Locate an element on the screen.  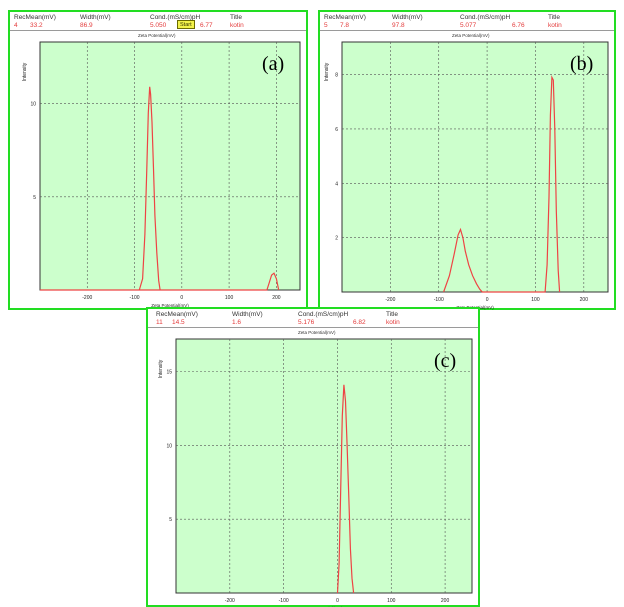
width-value: 86.9 is located at coordinates (86, 25).